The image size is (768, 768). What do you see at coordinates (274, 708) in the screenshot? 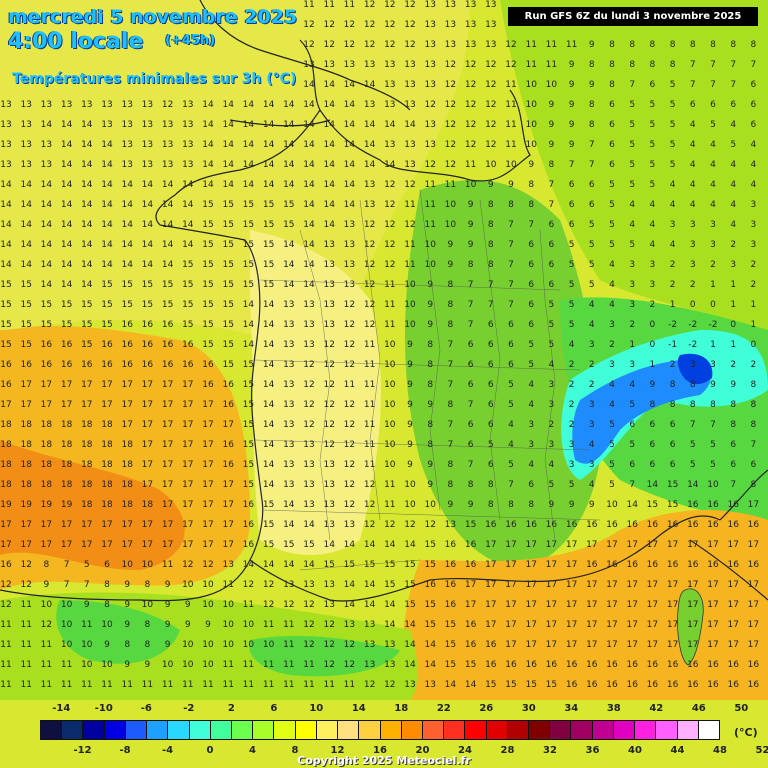
I see `legend-label: 6` at bounding box center [274, 708].